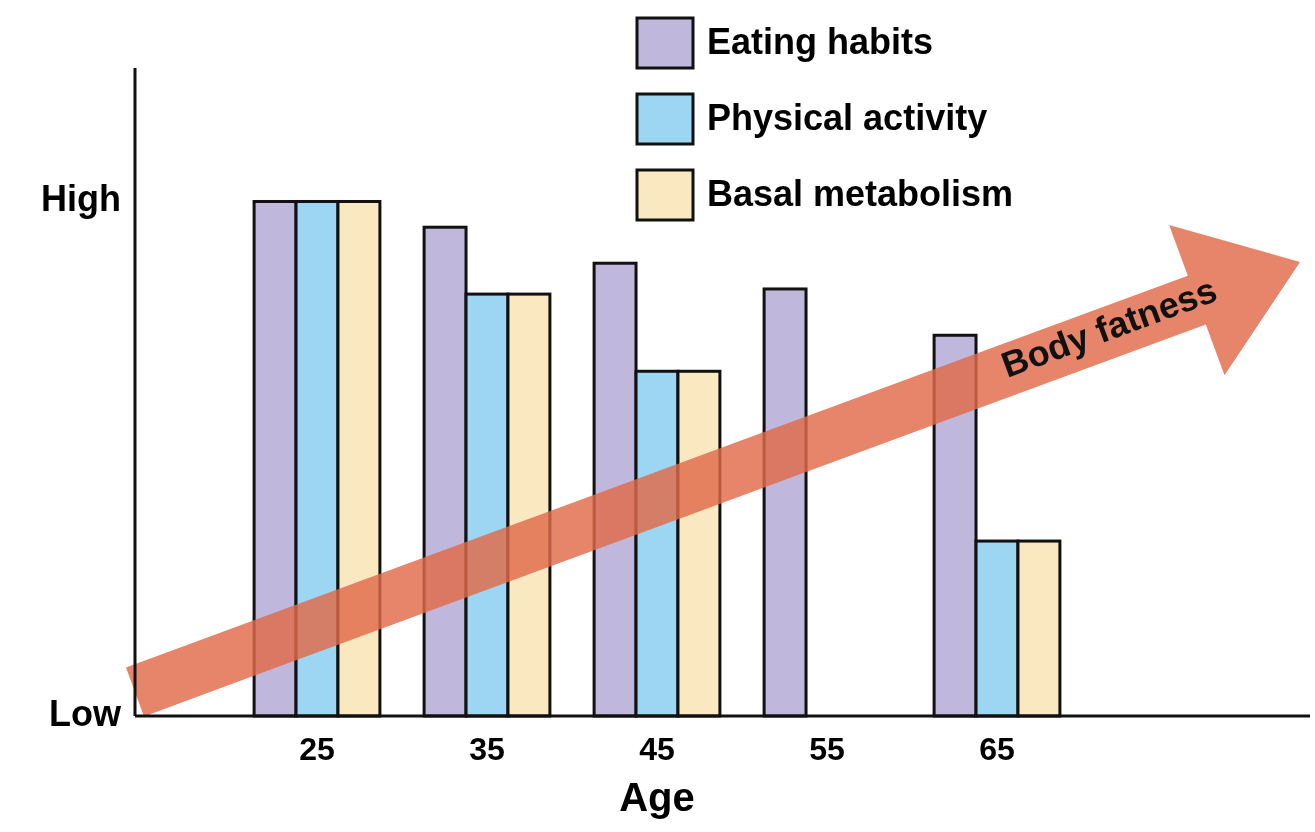 The image size is (1315, 832). Describe the element at coordinates (317, 749) in the screenshot. I see `x-tick-label: 25` at that location.